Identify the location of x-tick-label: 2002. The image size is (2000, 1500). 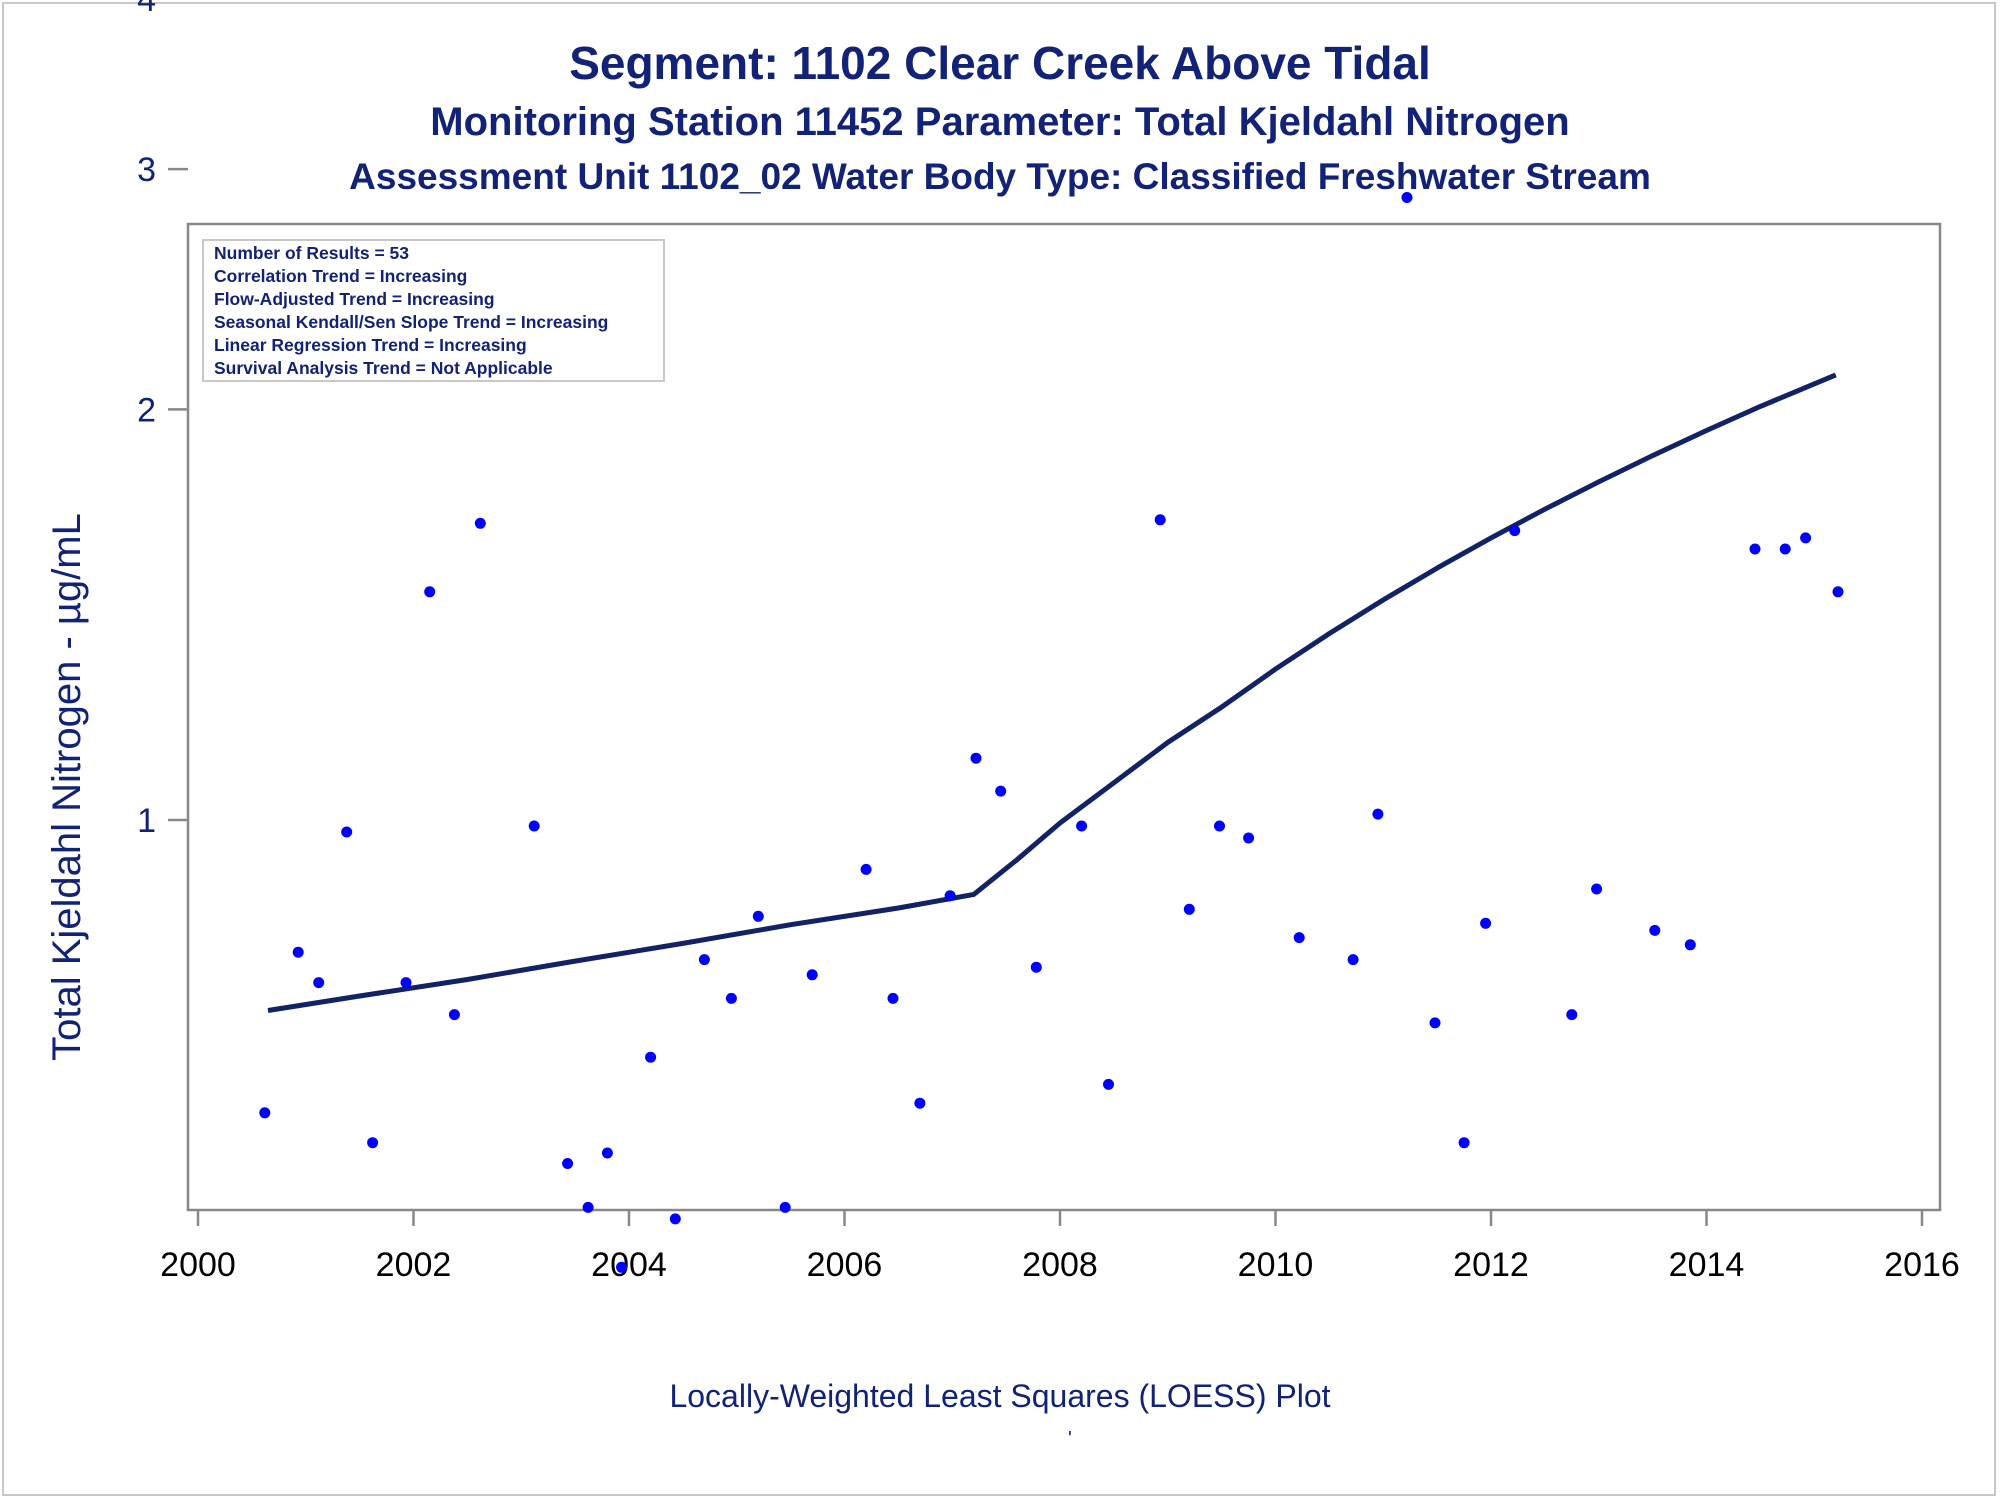
(414, 1265).